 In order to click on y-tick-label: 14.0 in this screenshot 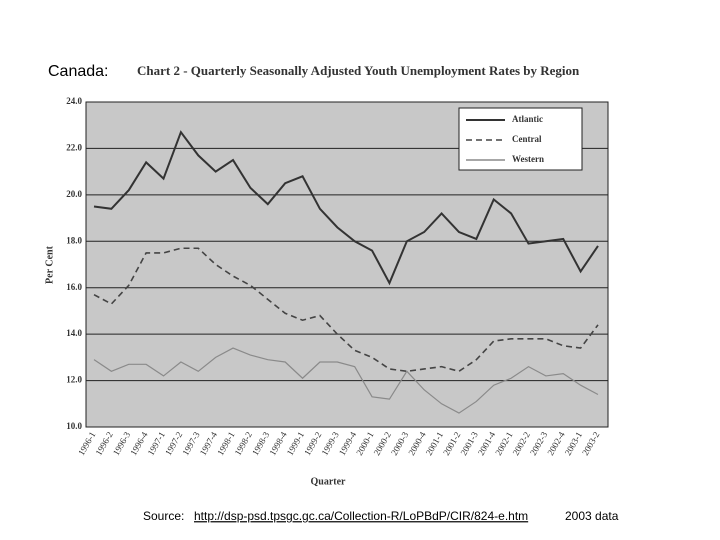, I will do `click(74, 333)`.